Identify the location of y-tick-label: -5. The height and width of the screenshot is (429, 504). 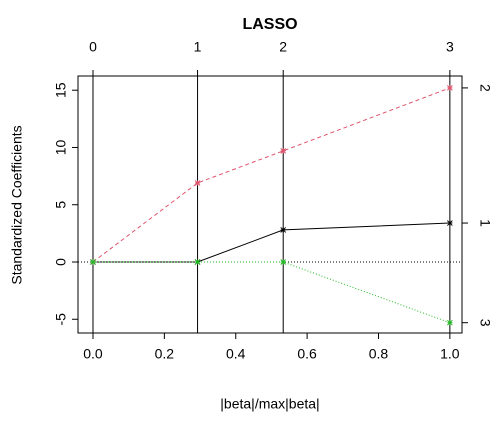
(61, 319).